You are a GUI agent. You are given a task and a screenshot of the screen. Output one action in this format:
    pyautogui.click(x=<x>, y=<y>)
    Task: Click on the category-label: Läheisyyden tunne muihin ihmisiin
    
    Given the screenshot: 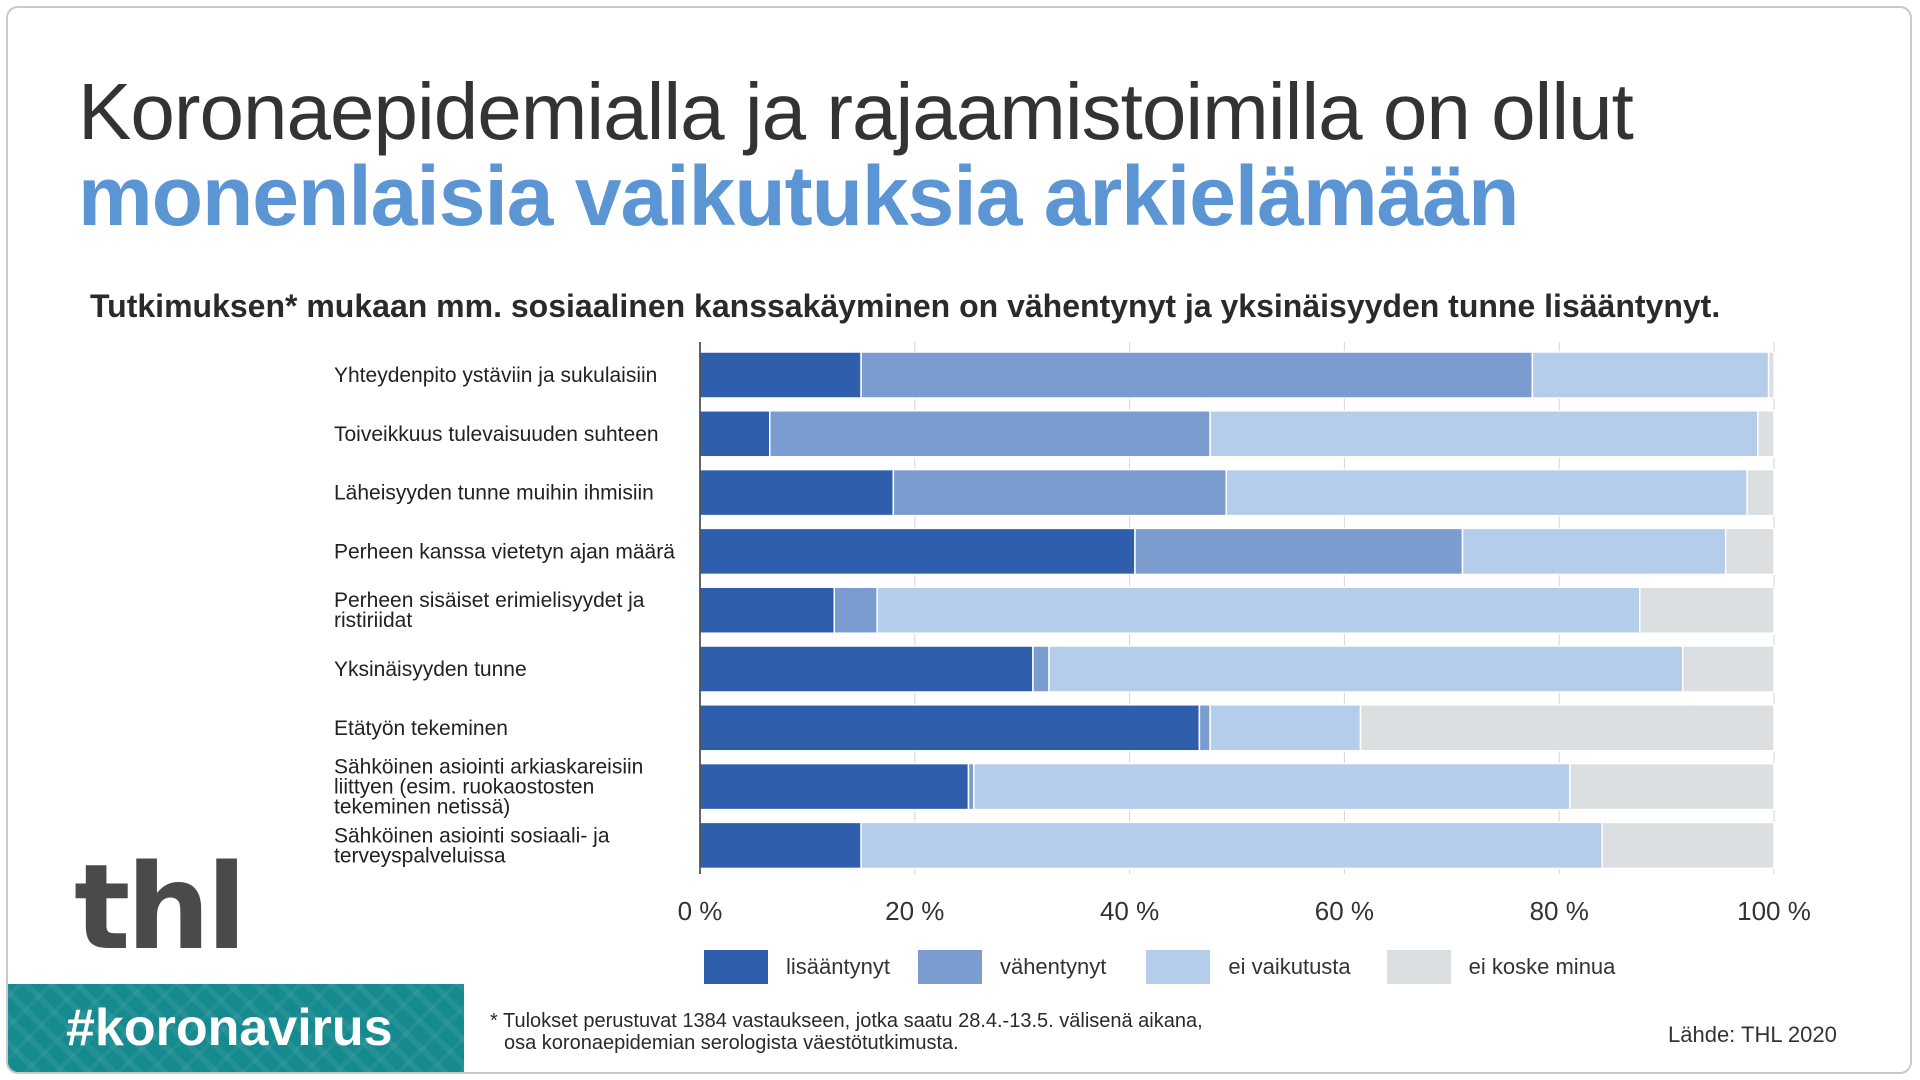 What is the action you would take?
    pyautogui.click(x=494, y=493)
    